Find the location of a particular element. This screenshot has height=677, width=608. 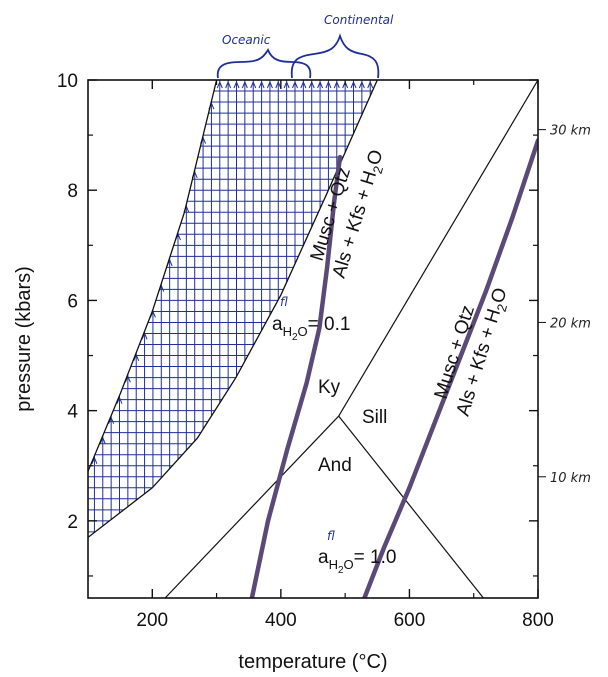

ky-and-boundary is located at coordinates (252, 506).